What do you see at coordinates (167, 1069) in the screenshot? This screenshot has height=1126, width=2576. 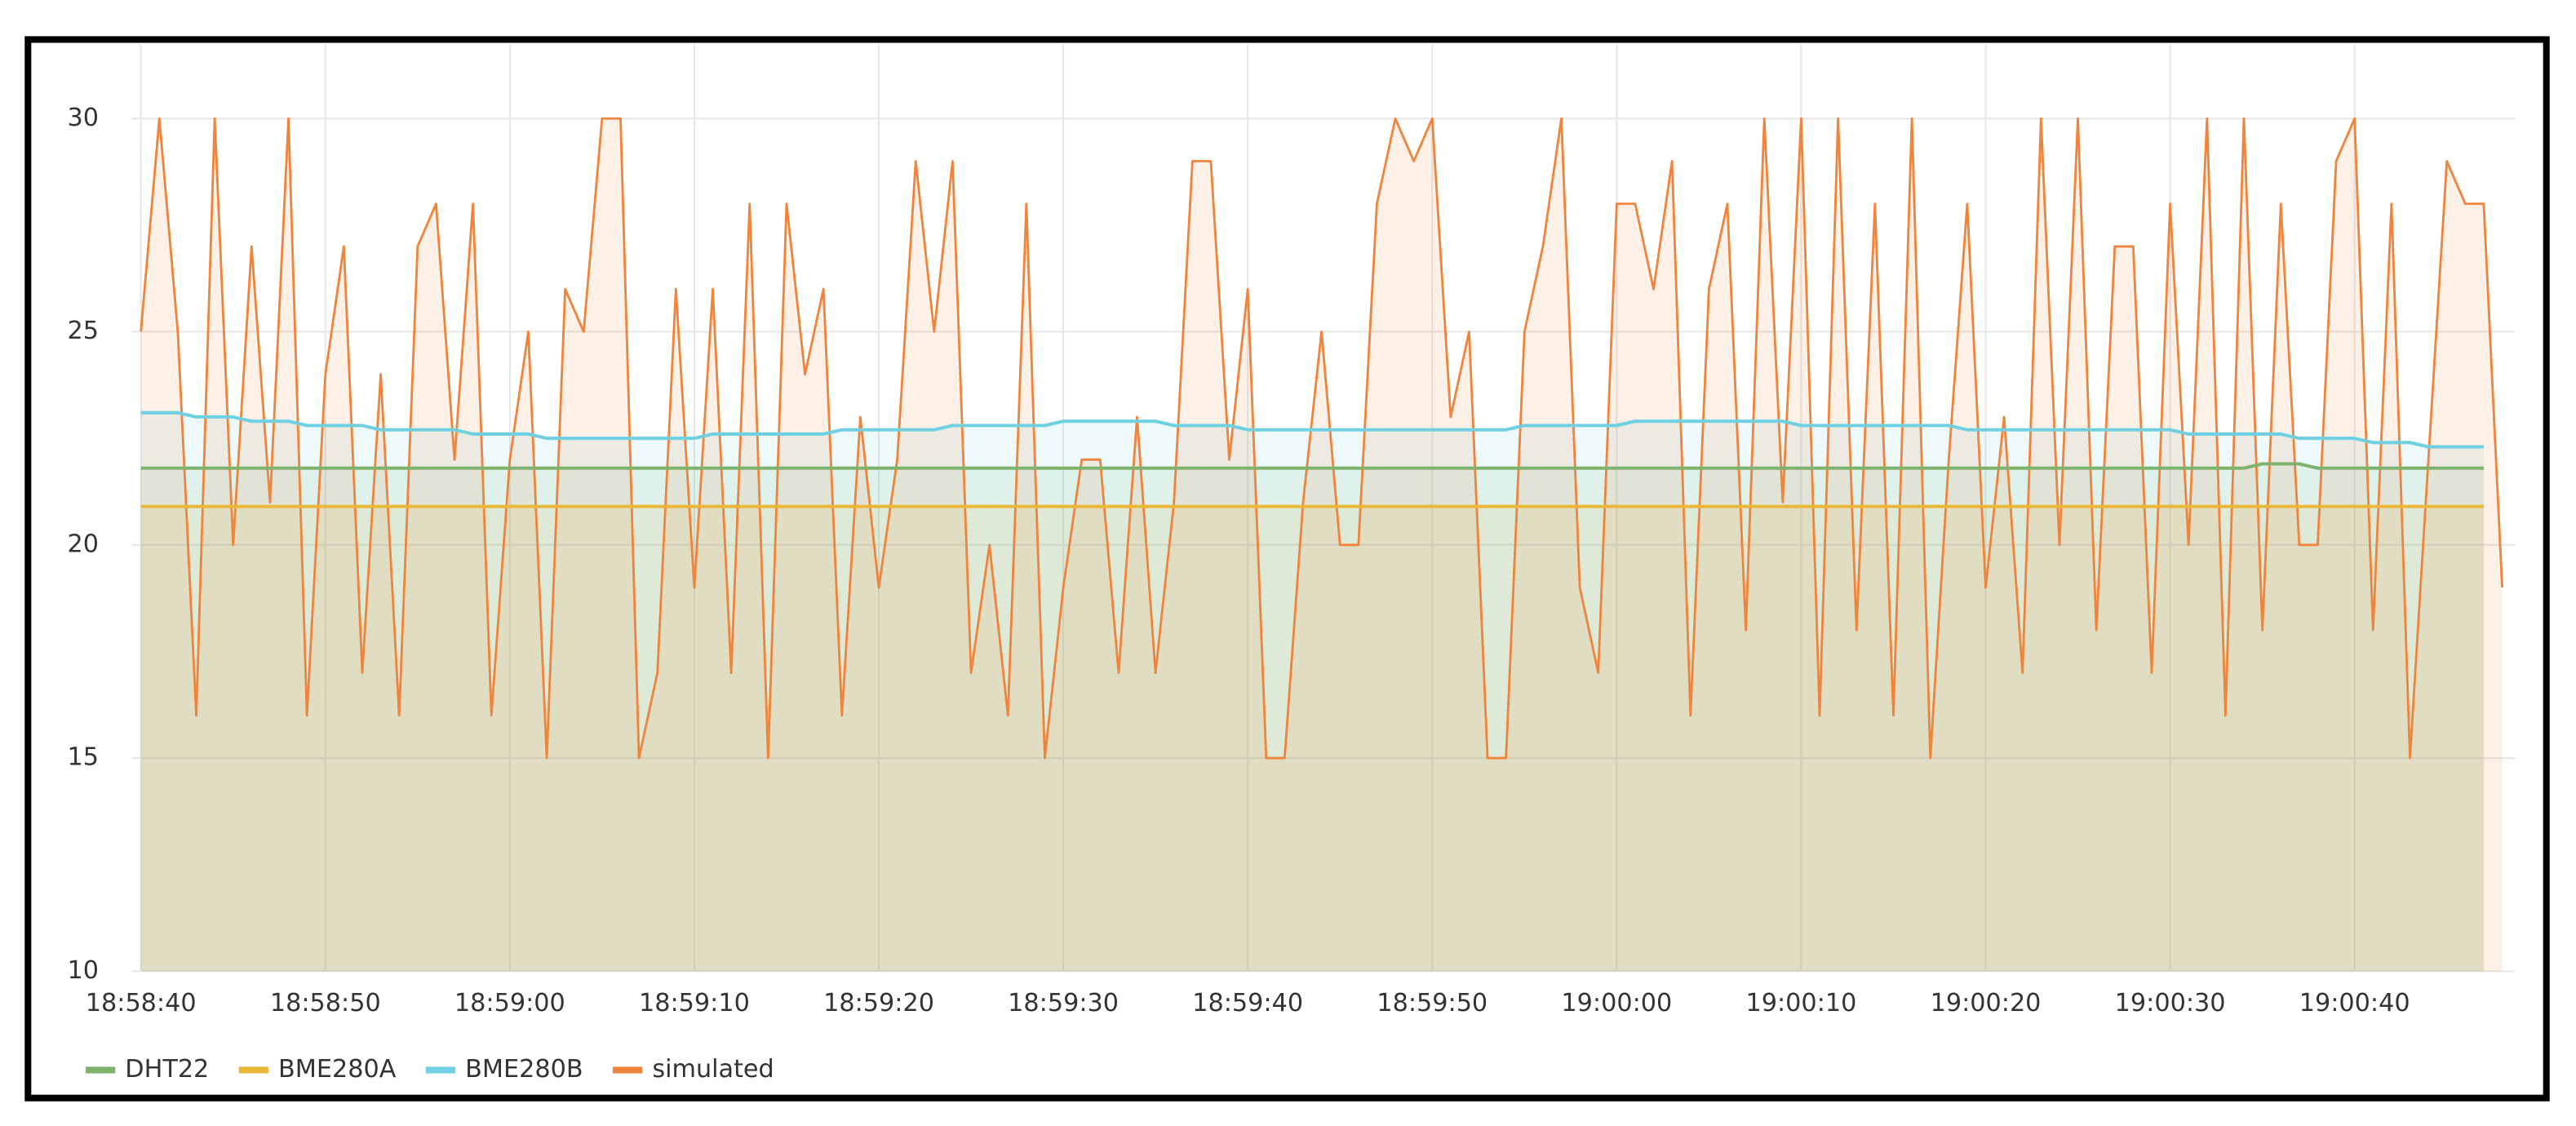 I see `legend-label: DHT22` at bounding box center [167, 1069].